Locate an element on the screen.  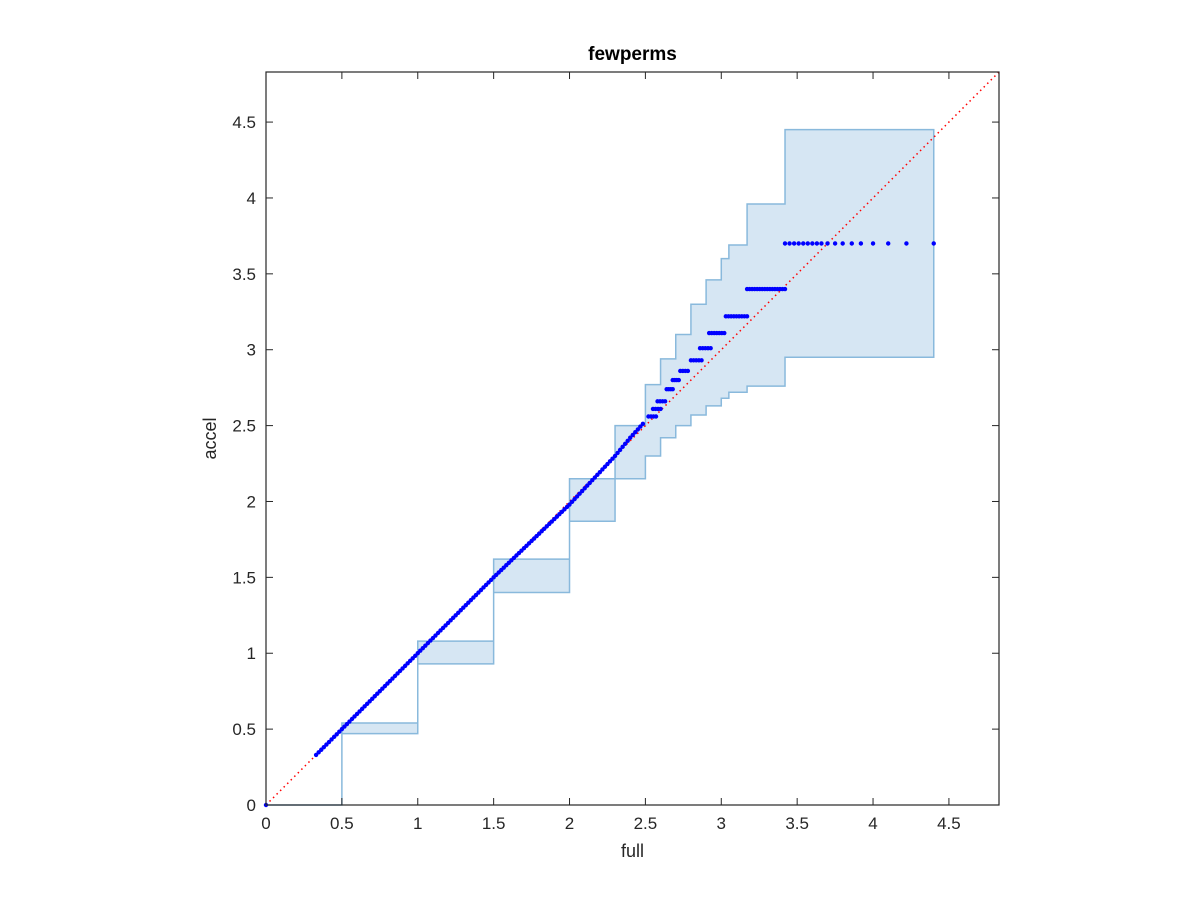
x-tick-label: 2.5 is located at coordinates (646, 823).